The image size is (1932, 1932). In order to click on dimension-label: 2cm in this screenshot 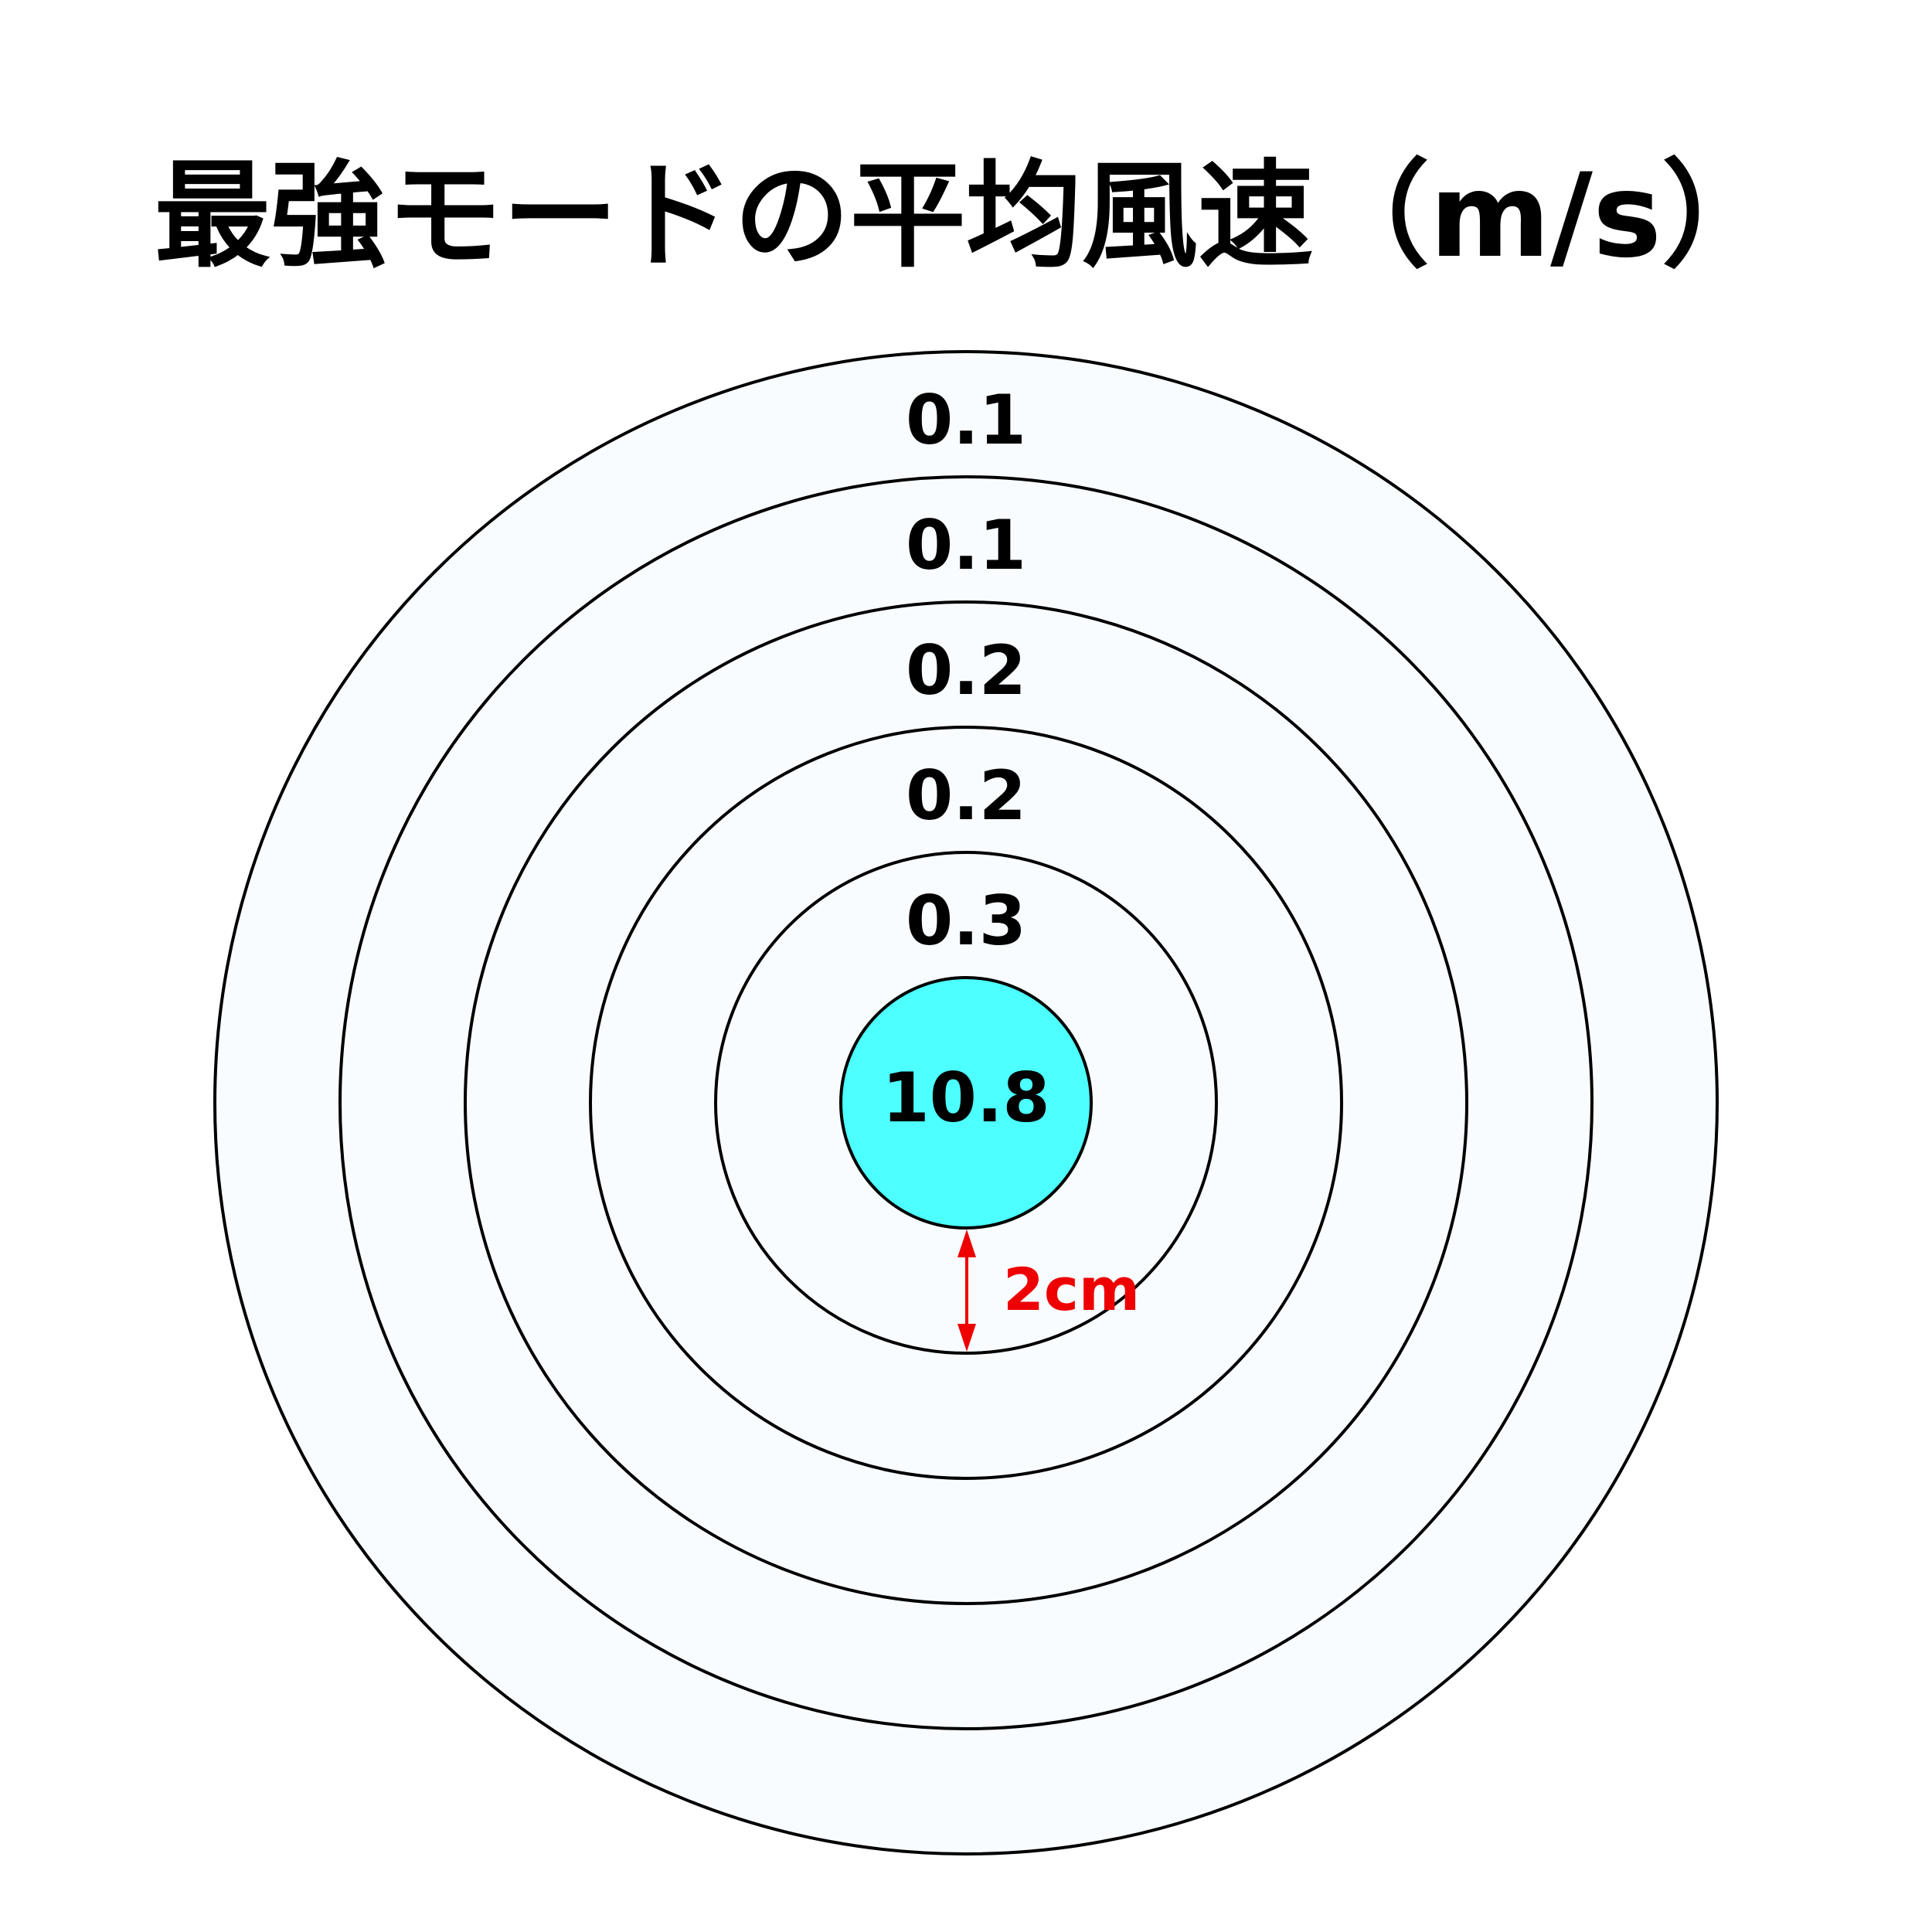, I will do `click(1071, 1290)`.